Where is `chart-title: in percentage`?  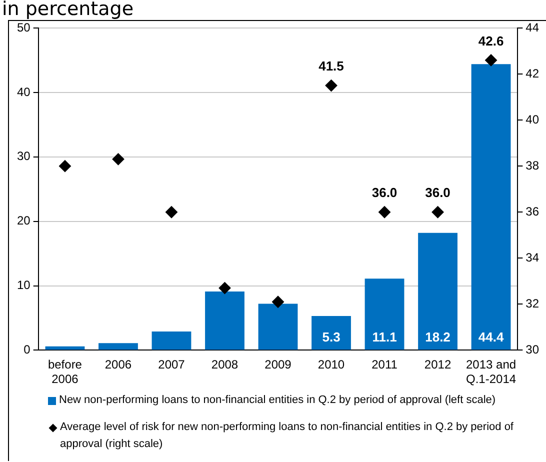 chart-title: in percentage is located at coordinates (68, 10).